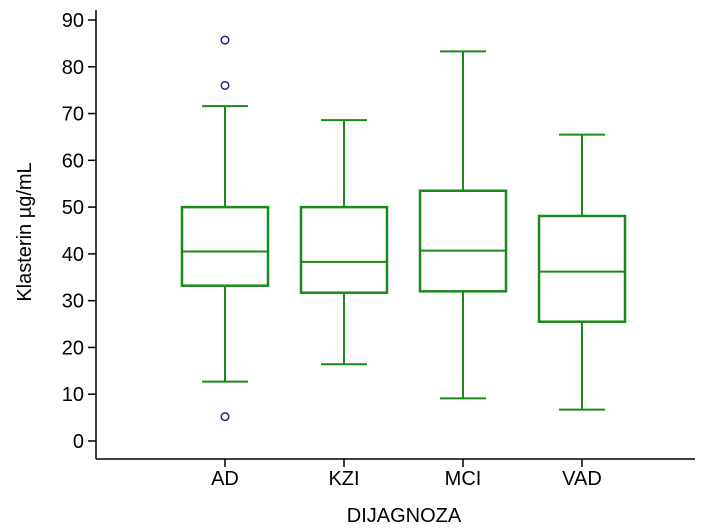  What do you see at coordinates (73, 255) in the screenshot?
I see `y-tick-label: 40` at bounding box center [73, 255].